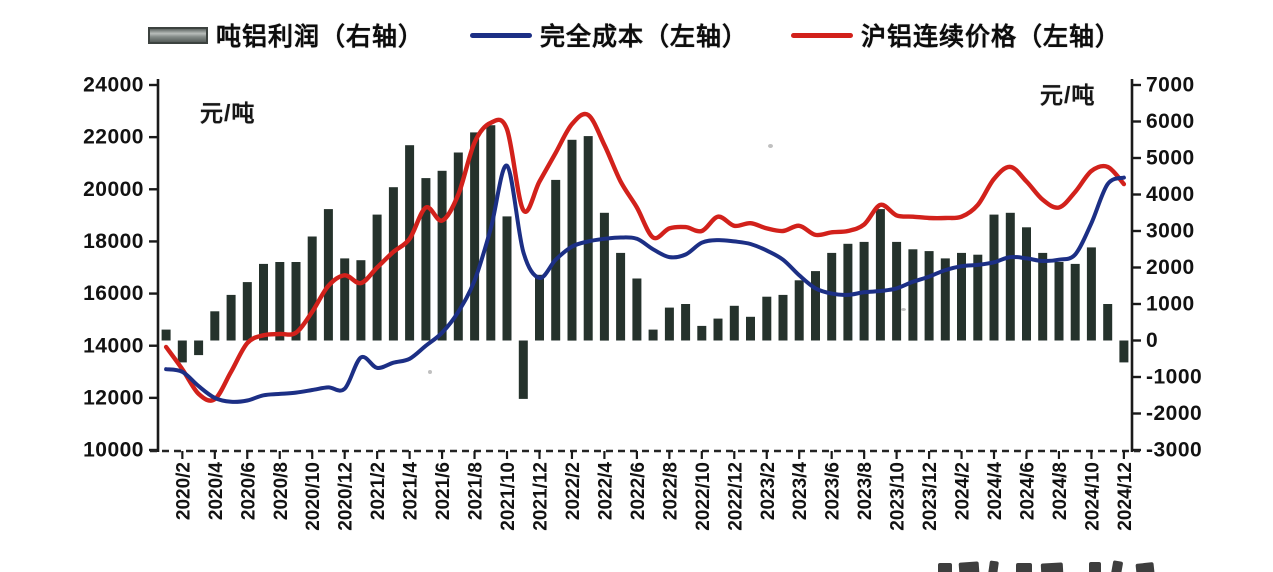  I want to click on x-axis-tick-label: 2023/6, so click(833, 491).